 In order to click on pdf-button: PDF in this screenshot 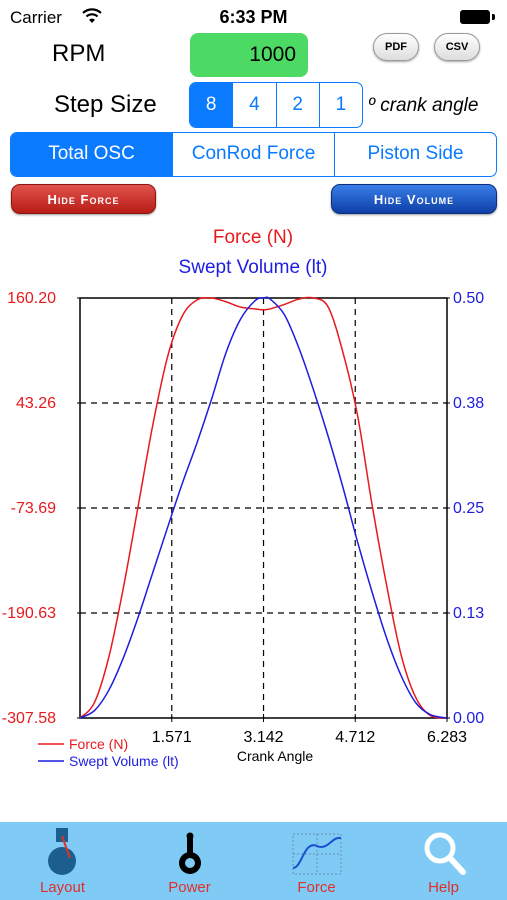, I will do `click(396, 47)`.